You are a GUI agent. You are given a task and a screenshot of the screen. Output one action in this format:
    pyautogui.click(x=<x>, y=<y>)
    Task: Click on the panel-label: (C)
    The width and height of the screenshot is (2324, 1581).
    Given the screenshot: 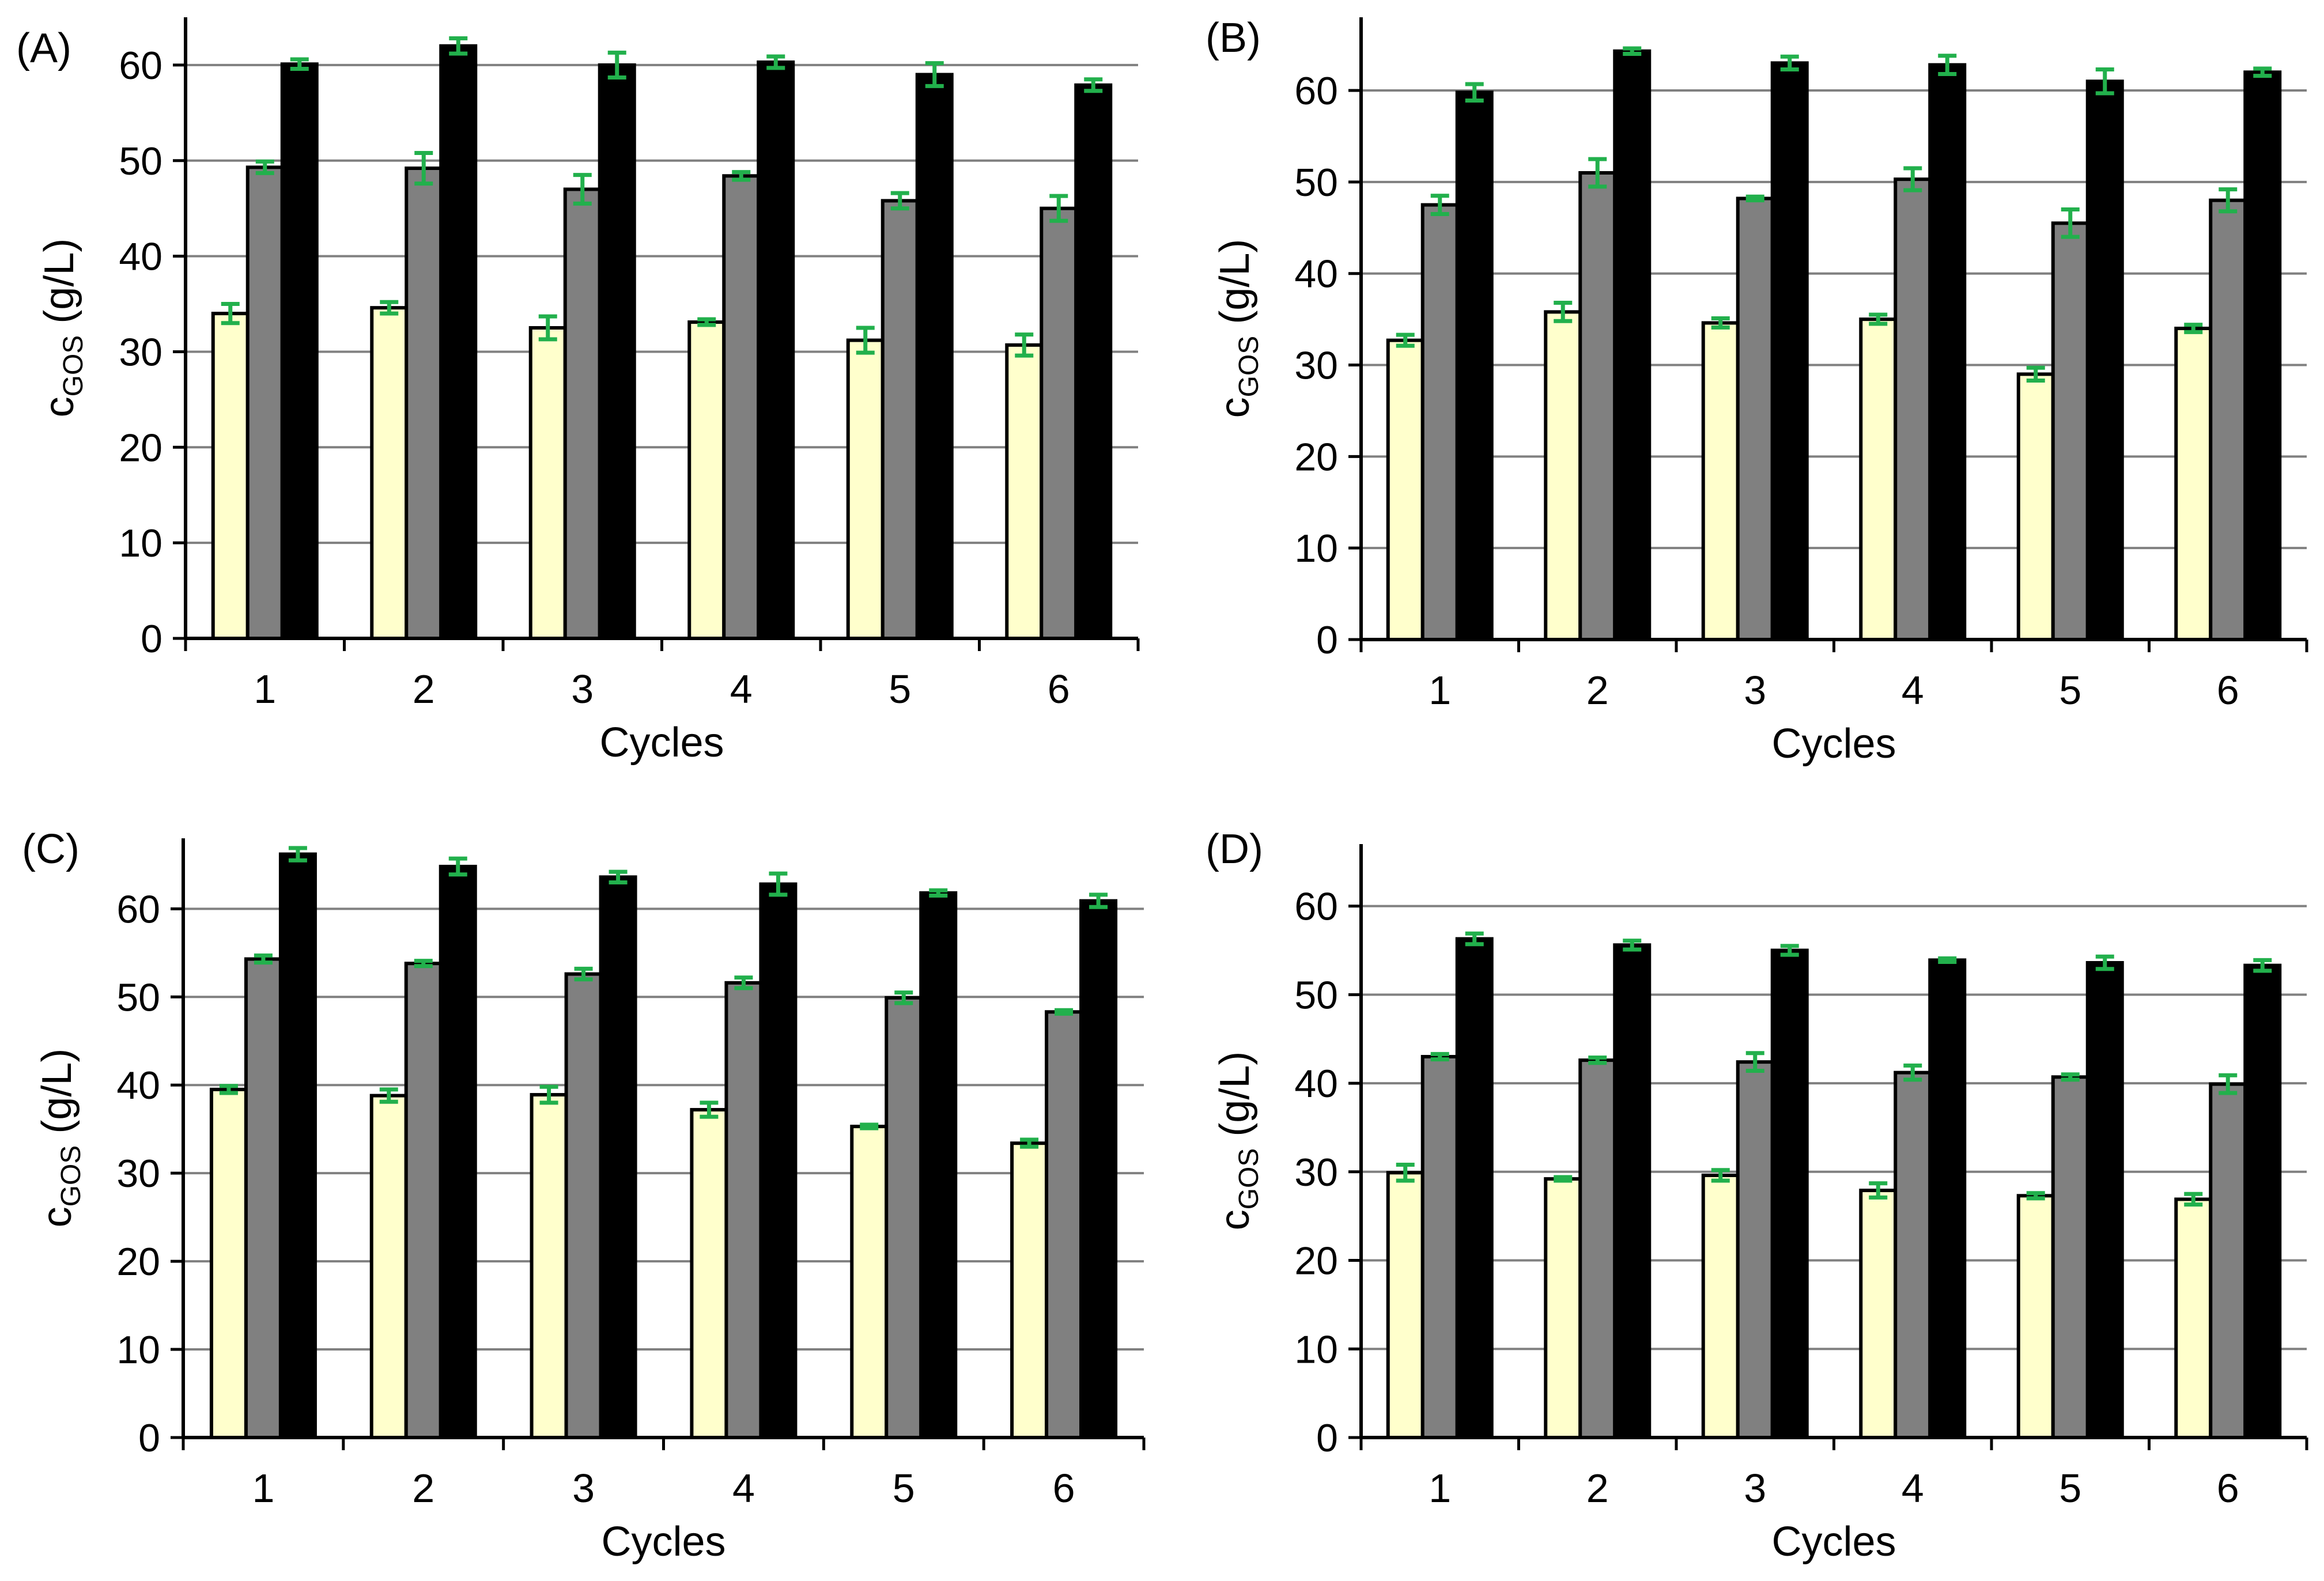 What is the action you would take?
    pyautogui.click(x=51, y=849)
    